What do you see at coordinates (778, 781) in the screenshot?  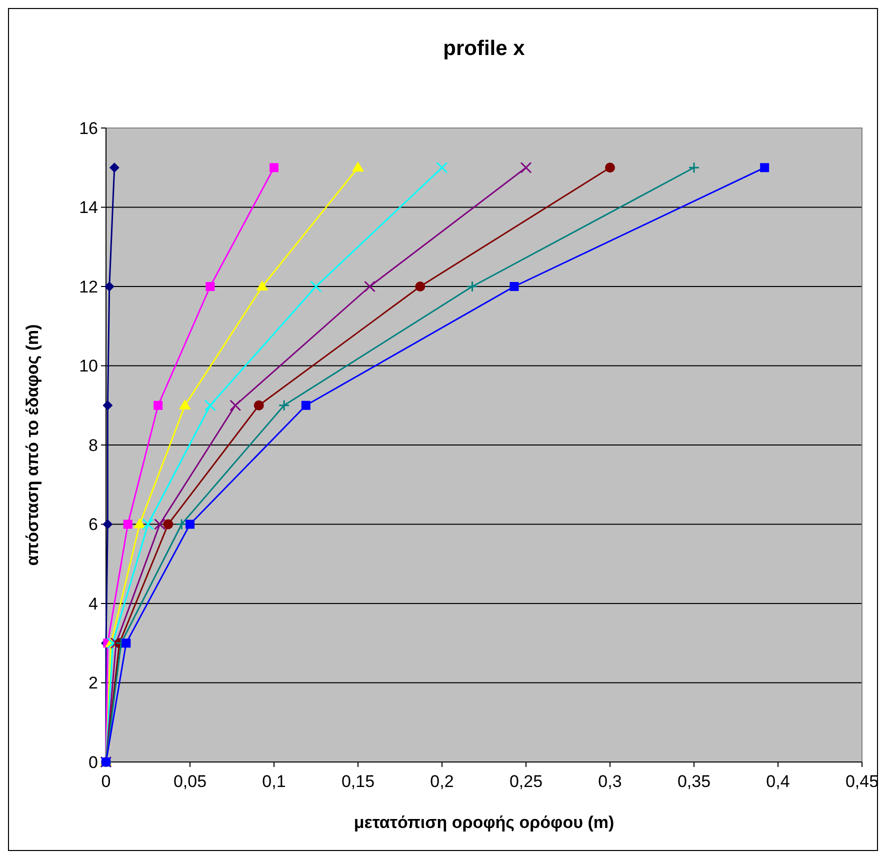 I see `x-tick-label: 0,4` at bounding box center [778, 781].